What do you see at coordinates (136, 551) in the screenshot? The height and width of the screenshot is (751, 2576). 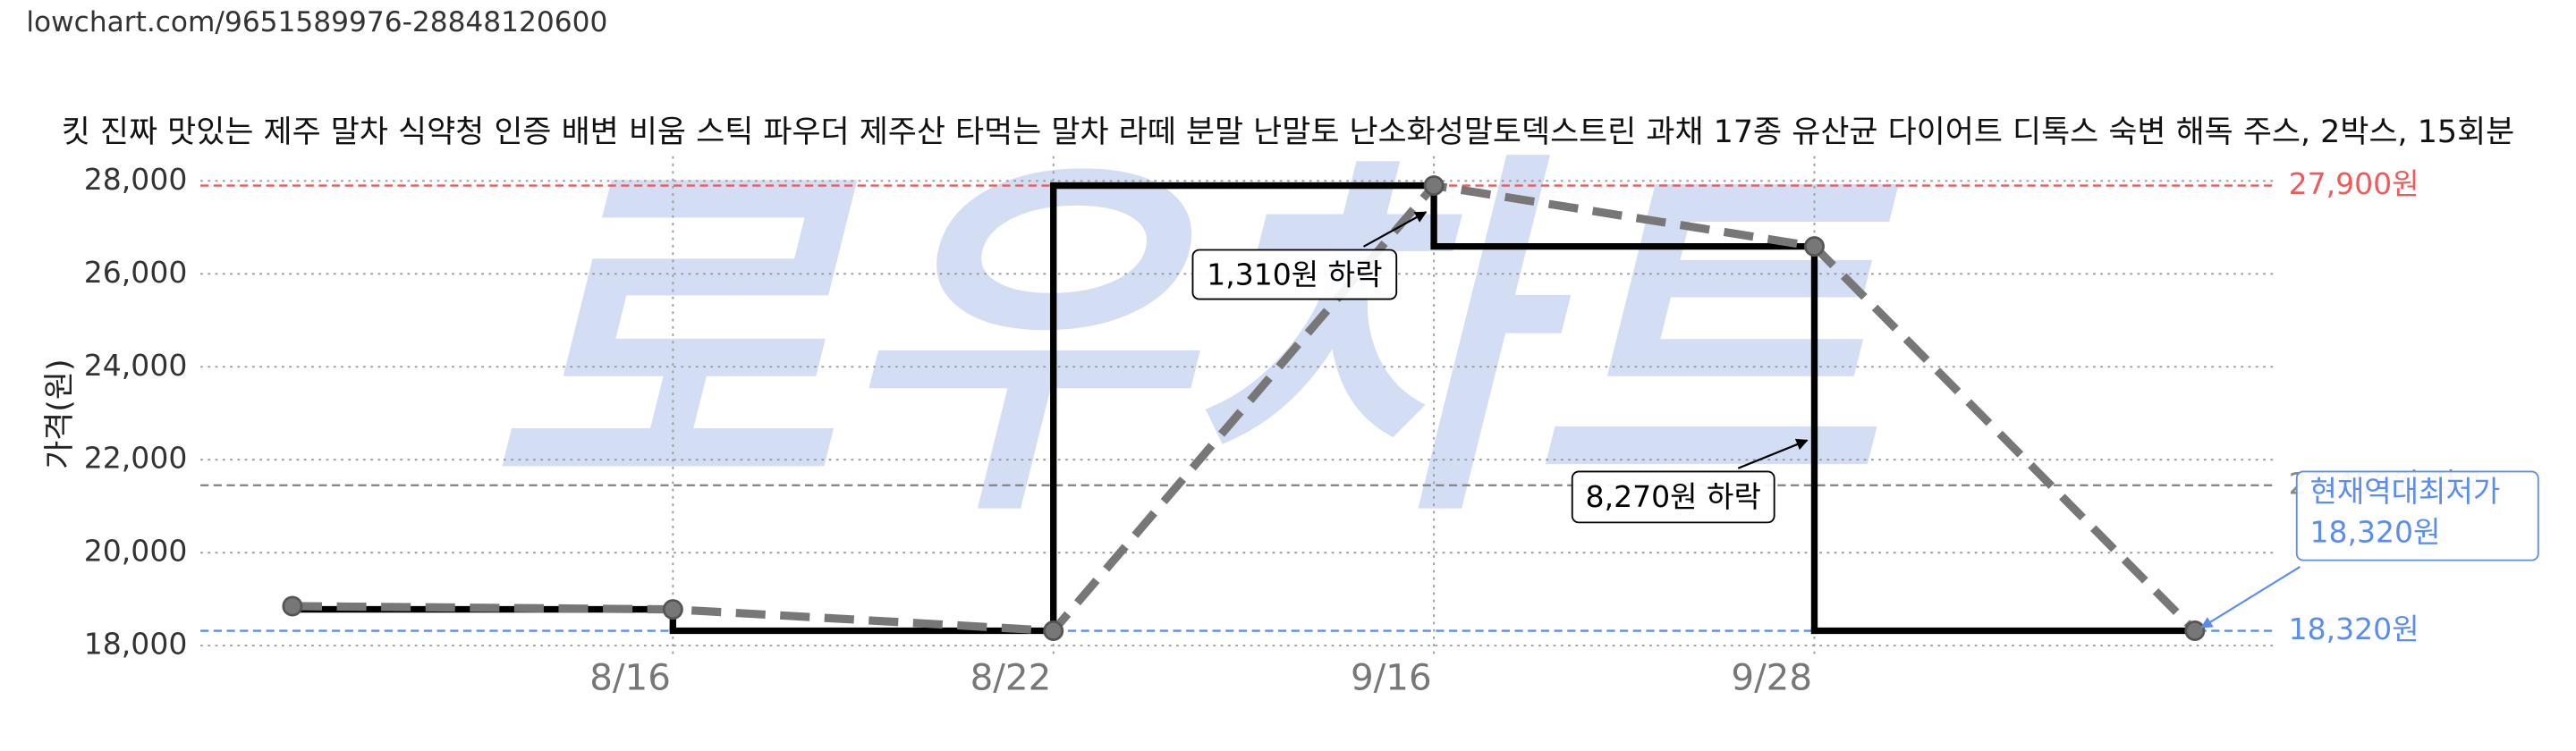 I see `y-tick-label: 20,000` at bounding box center [136, 551].